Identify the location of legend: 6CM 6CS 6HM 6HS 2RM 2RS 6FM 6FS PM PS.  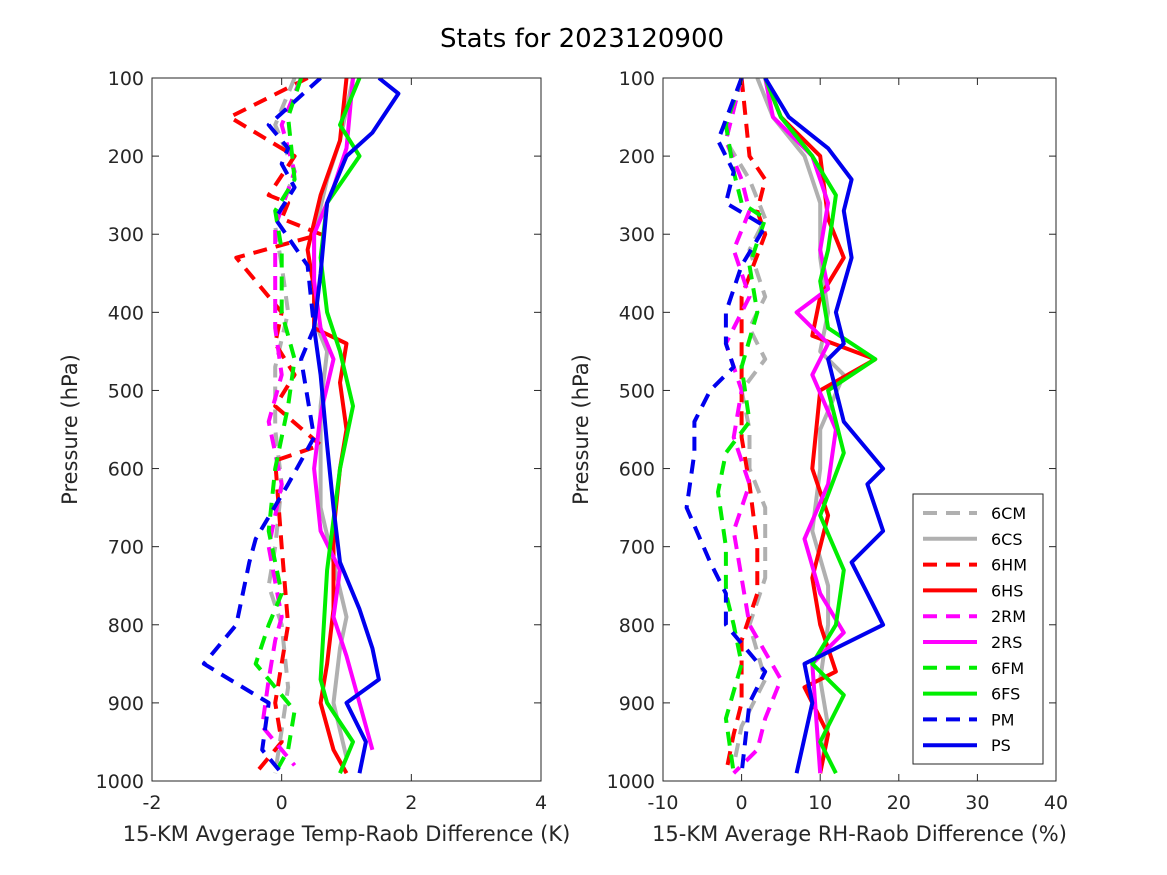
(978, 629).